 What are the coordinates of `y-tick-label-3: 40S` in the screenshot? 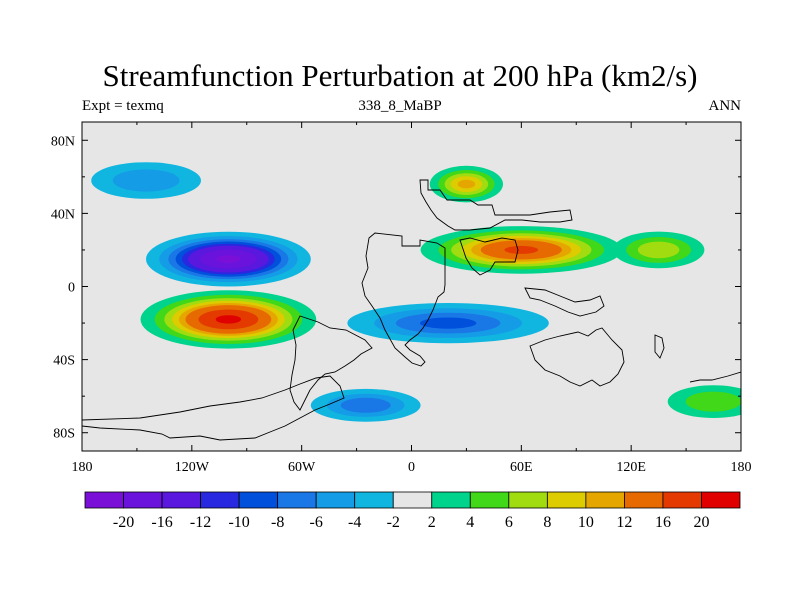 It's located at (64, 361).